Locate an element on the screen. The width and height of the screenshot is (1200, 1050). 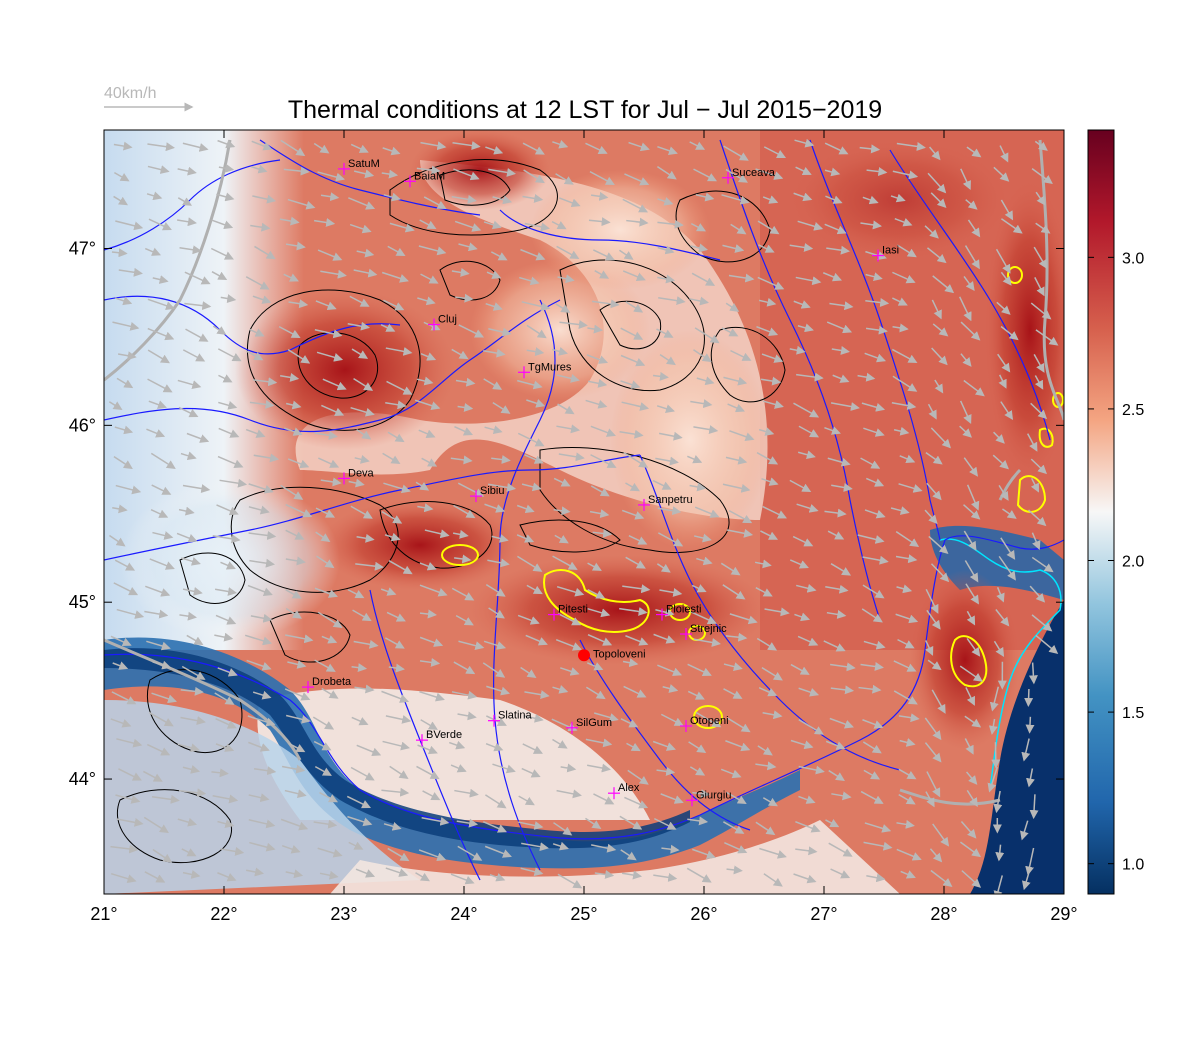
city-marker: Slatina is located at coordinates (510, 718).